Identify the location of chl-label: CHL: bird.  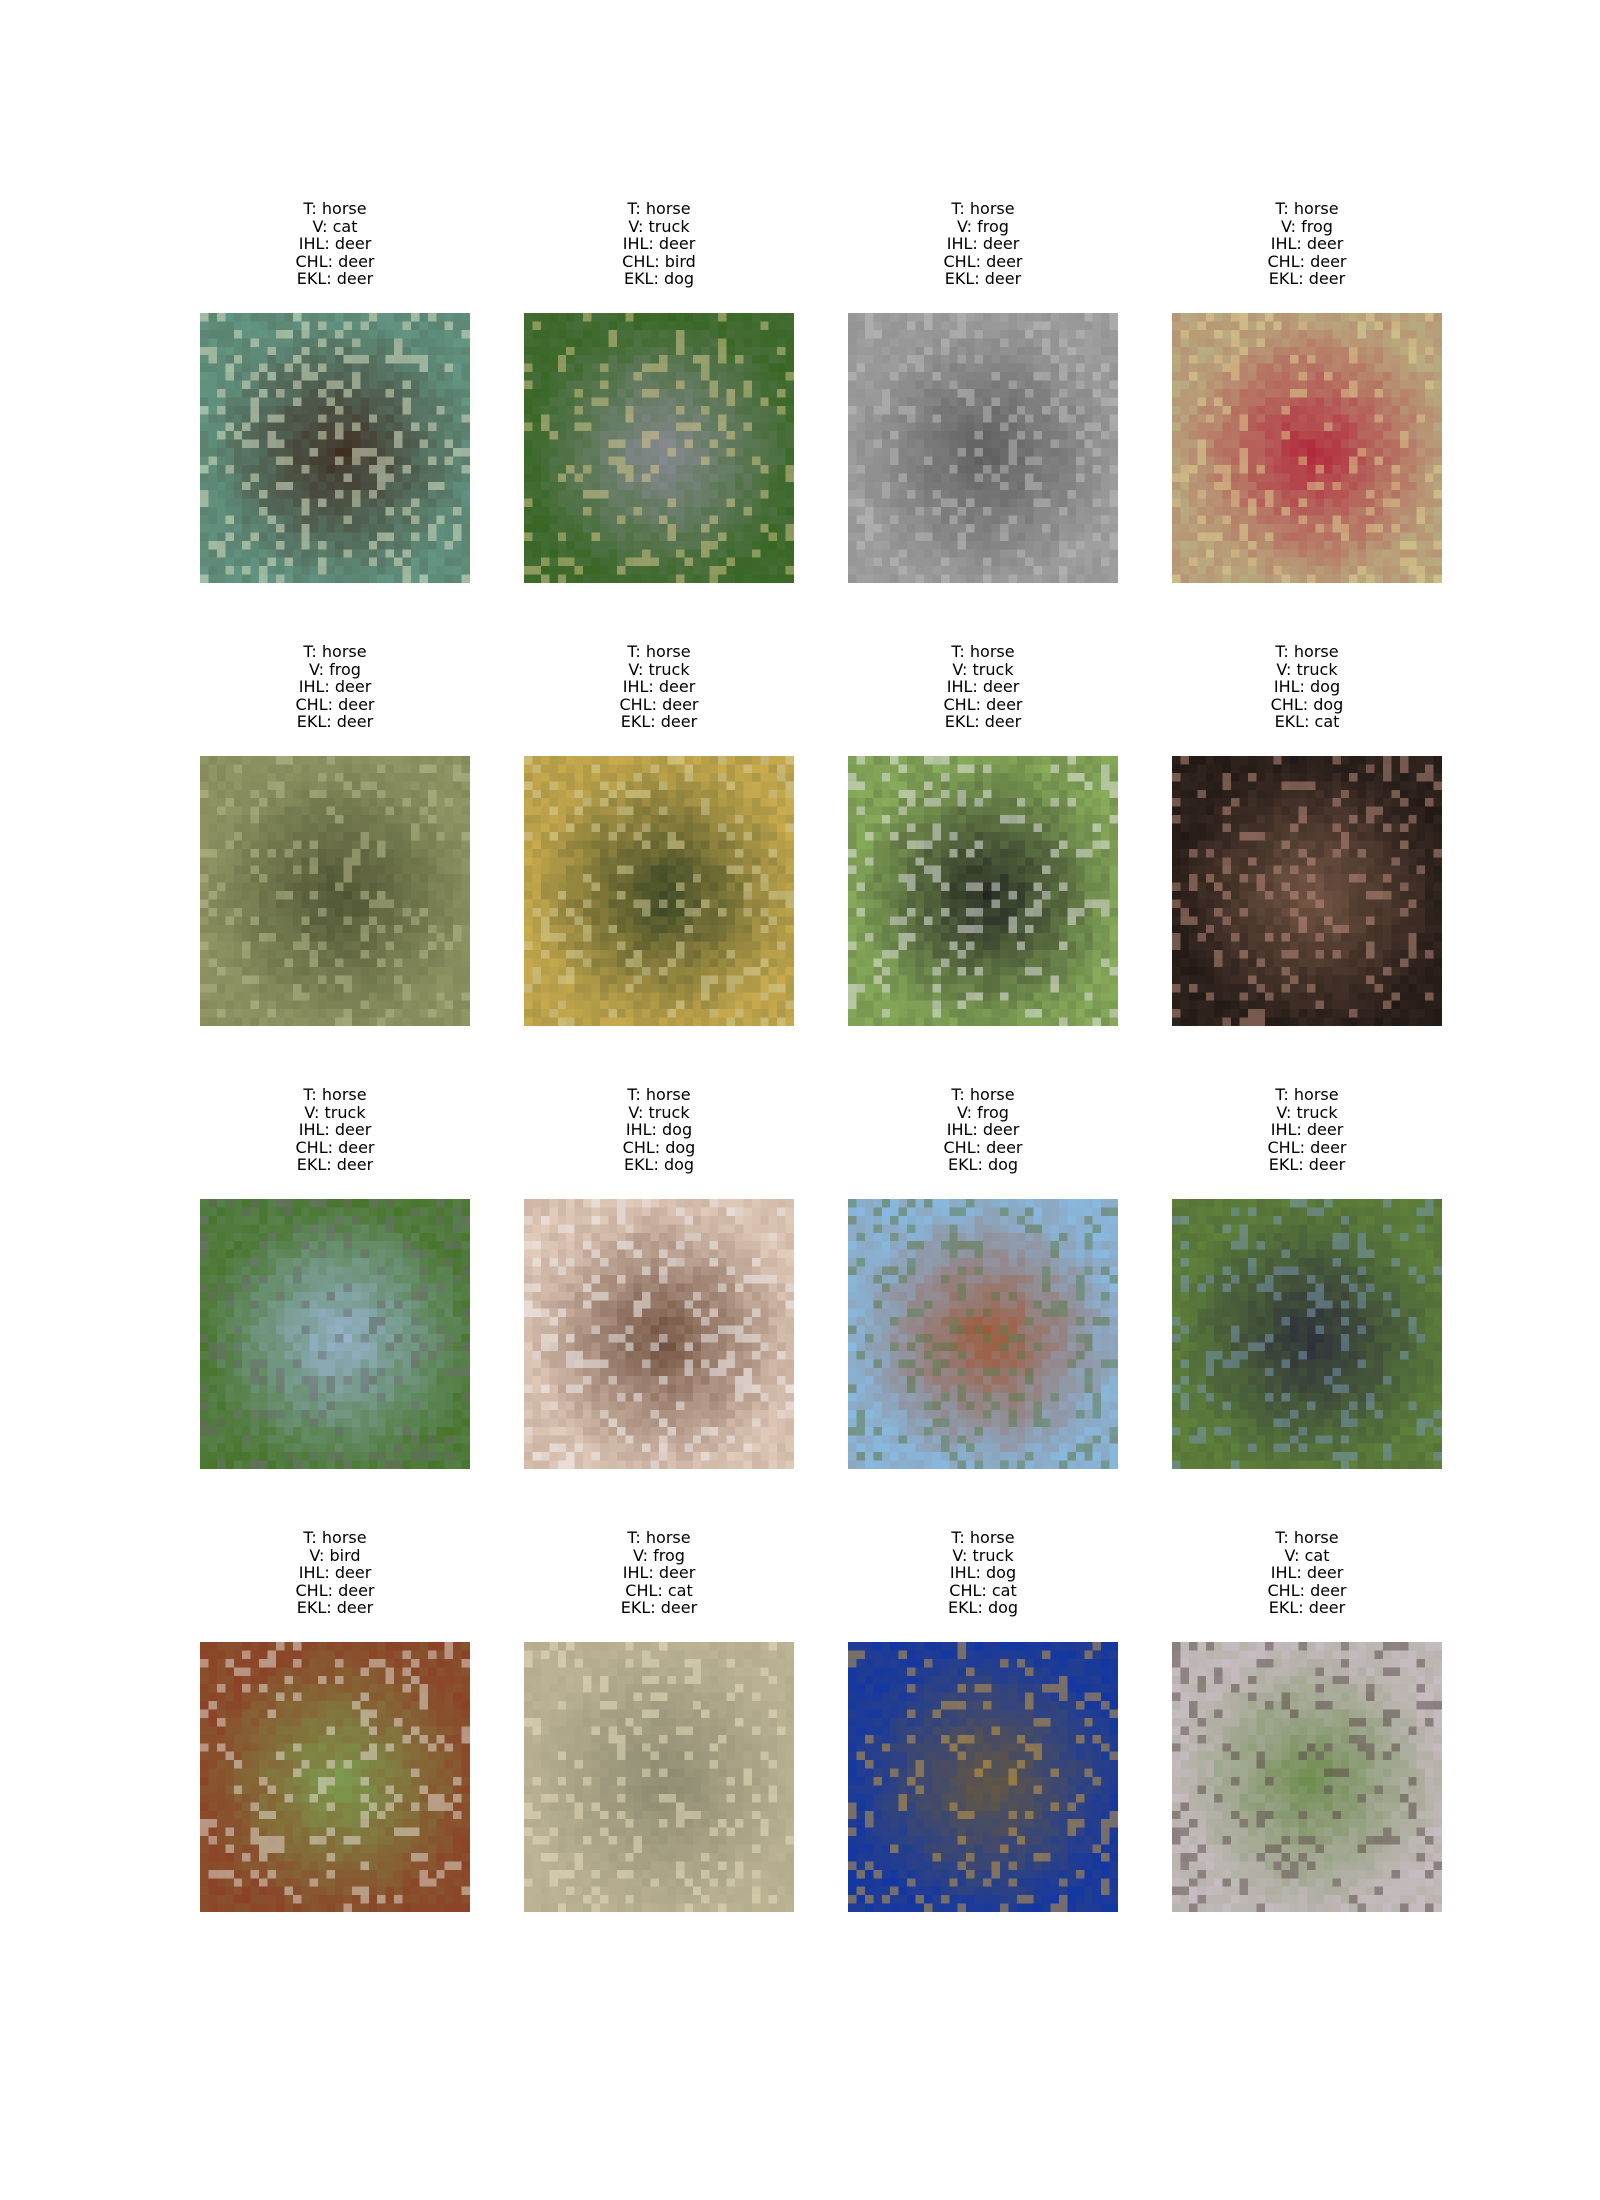
(659, 261).